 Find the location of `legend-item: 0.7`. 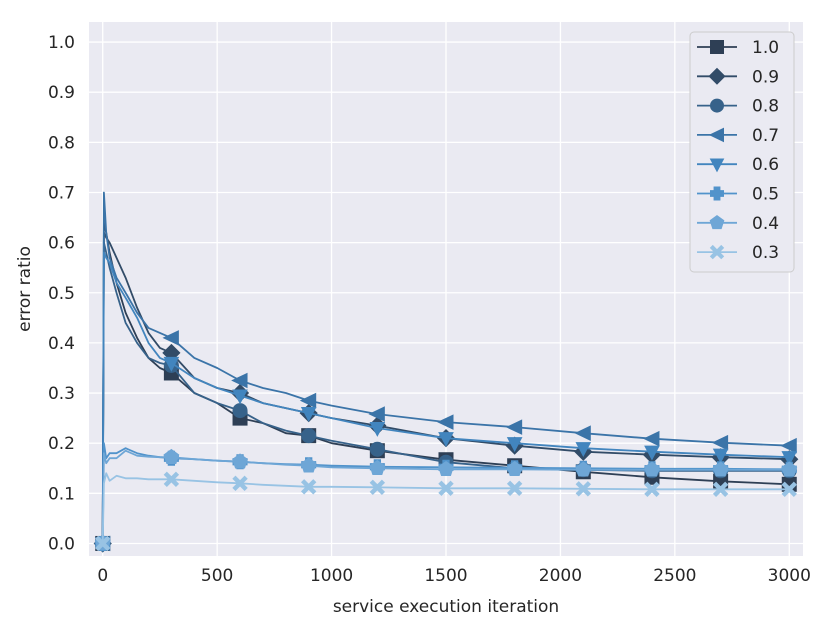

legend-item: 0.7 is located at coordinates (738, 136).